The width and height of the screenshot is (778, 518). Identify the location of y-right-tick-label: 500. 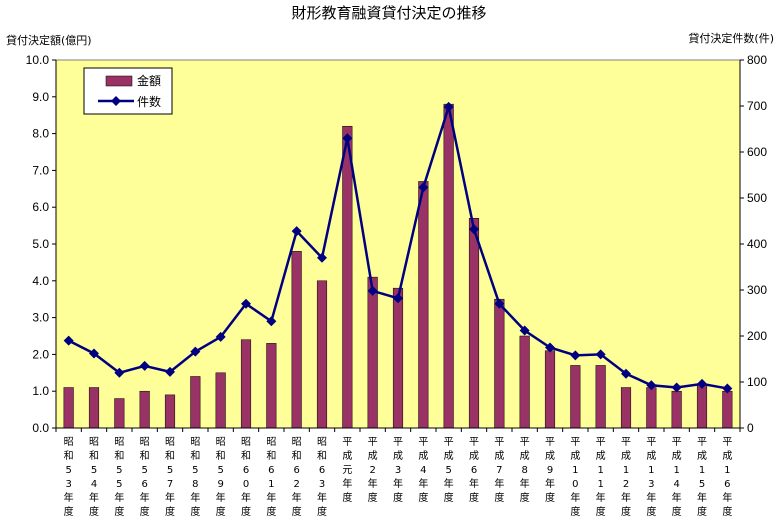
(757, 198).